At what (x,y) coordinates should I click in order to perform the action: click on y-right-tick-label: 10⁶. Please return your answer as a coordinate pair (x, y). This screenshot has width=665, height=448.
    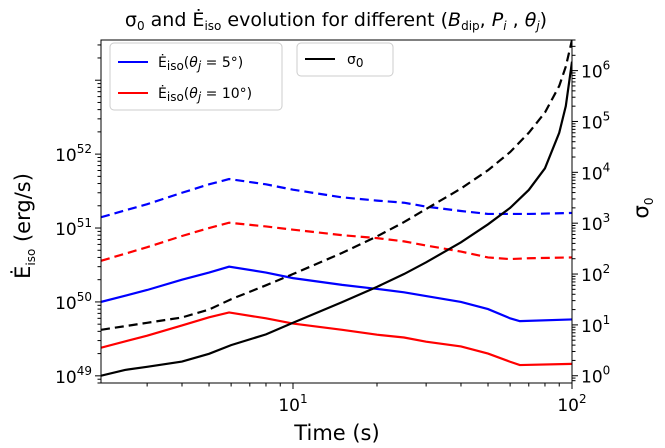
    Looking at the image, I should click on (595, 71).